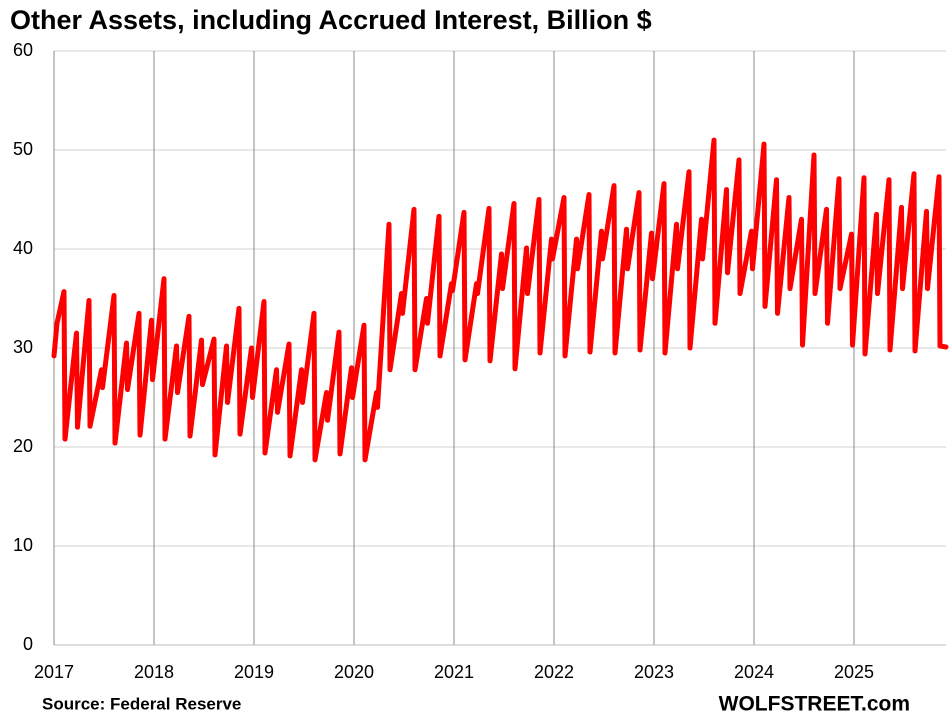  Describe the element at coordinates (814, 704) in the screenshot. I see `brand: WOLFSTREET.com` at that location.